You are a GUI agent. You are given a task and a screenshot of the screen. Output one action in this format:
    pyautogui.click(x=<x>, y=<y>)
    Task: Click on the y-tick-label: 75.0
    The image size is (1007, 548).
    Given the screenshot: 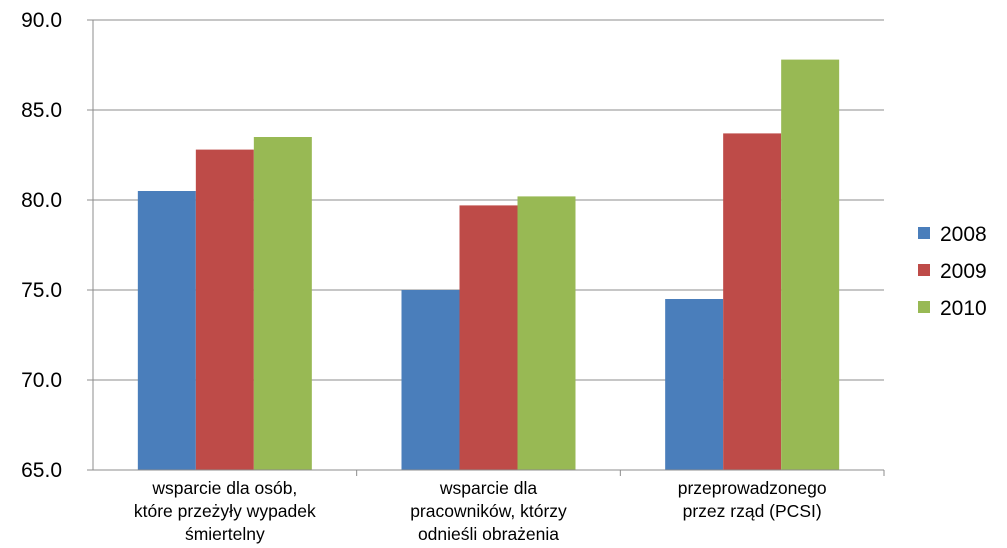 What is the action you would take?
    pyautogui.click(x=41, y=290)
    